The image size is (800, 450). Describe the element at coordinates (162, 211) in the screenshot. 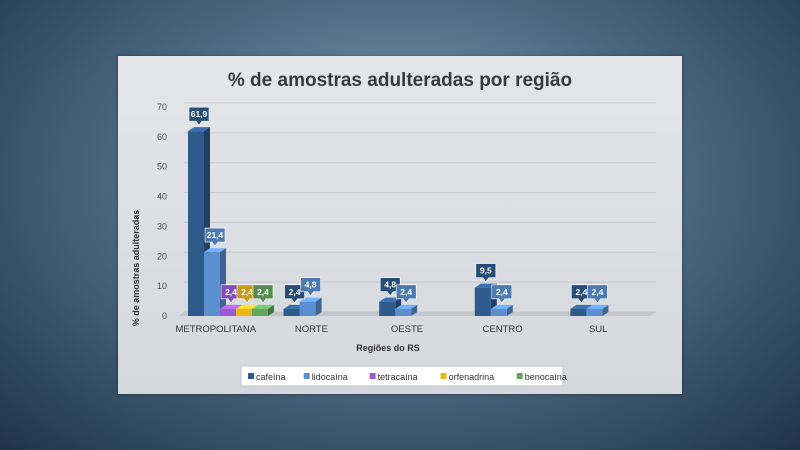

I see `y-axis-ticks: 0 10 20 30 40 50 60 70` at that location.